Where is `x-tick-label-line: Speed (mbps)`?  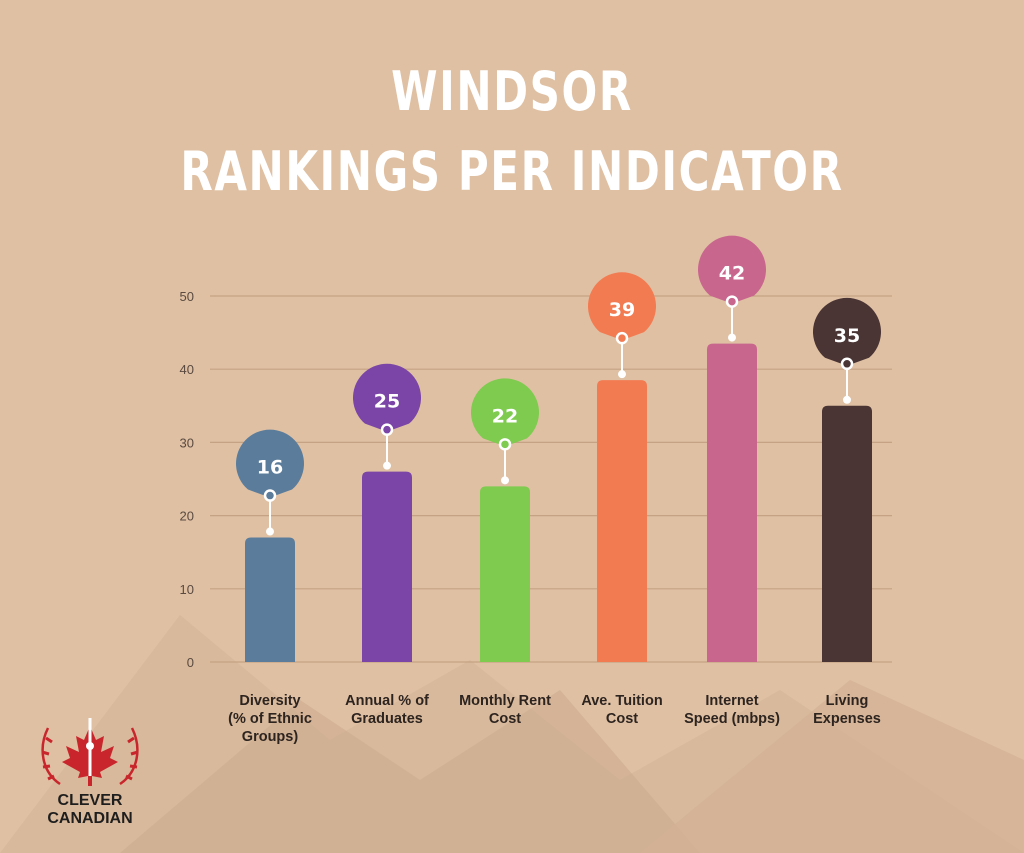 x-tick-label-line: Speed (mbps) is located at coordinates (732, 719).